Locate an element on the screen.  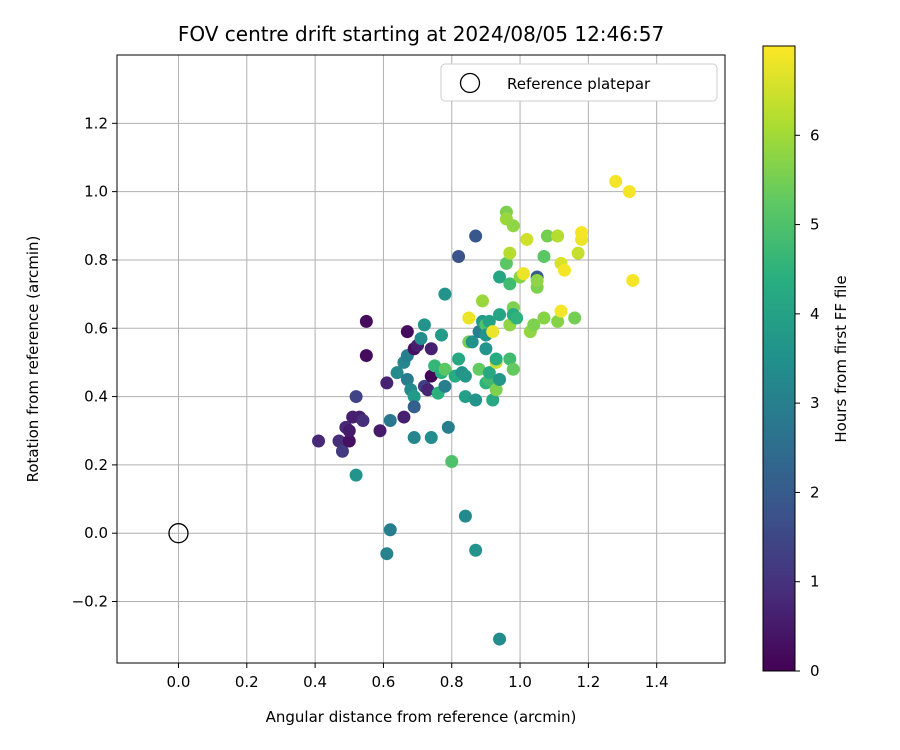
x-axis-ticks: 0.0 0.2 0.4 0.6 0.8 1.0 1.2 1.4 is located at coordinates (418, 677).